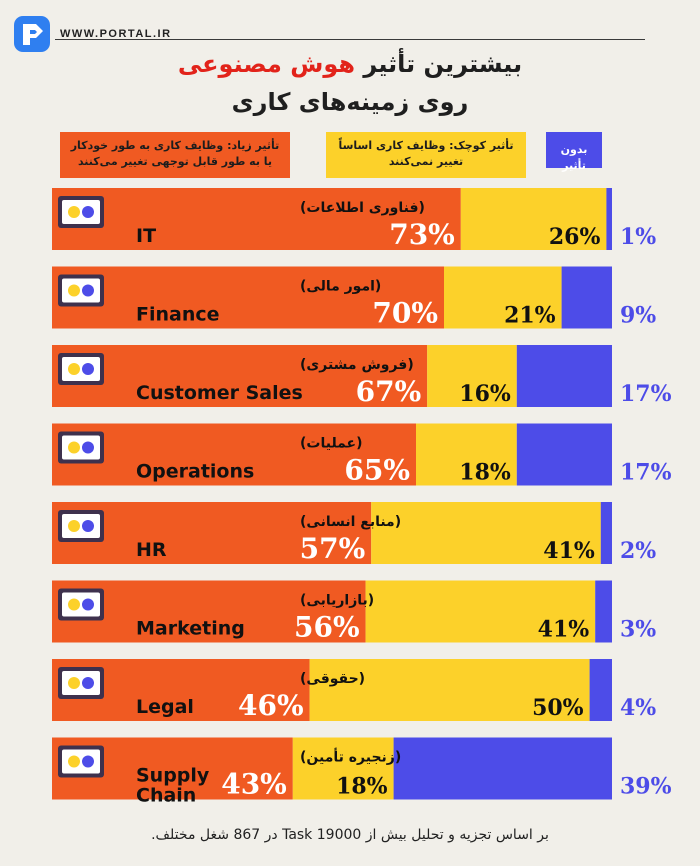 The image size is (700, 866). Describe the element at coordinates (422, 234) in the screenshot. I see `value-label-high: 73%` at that location.